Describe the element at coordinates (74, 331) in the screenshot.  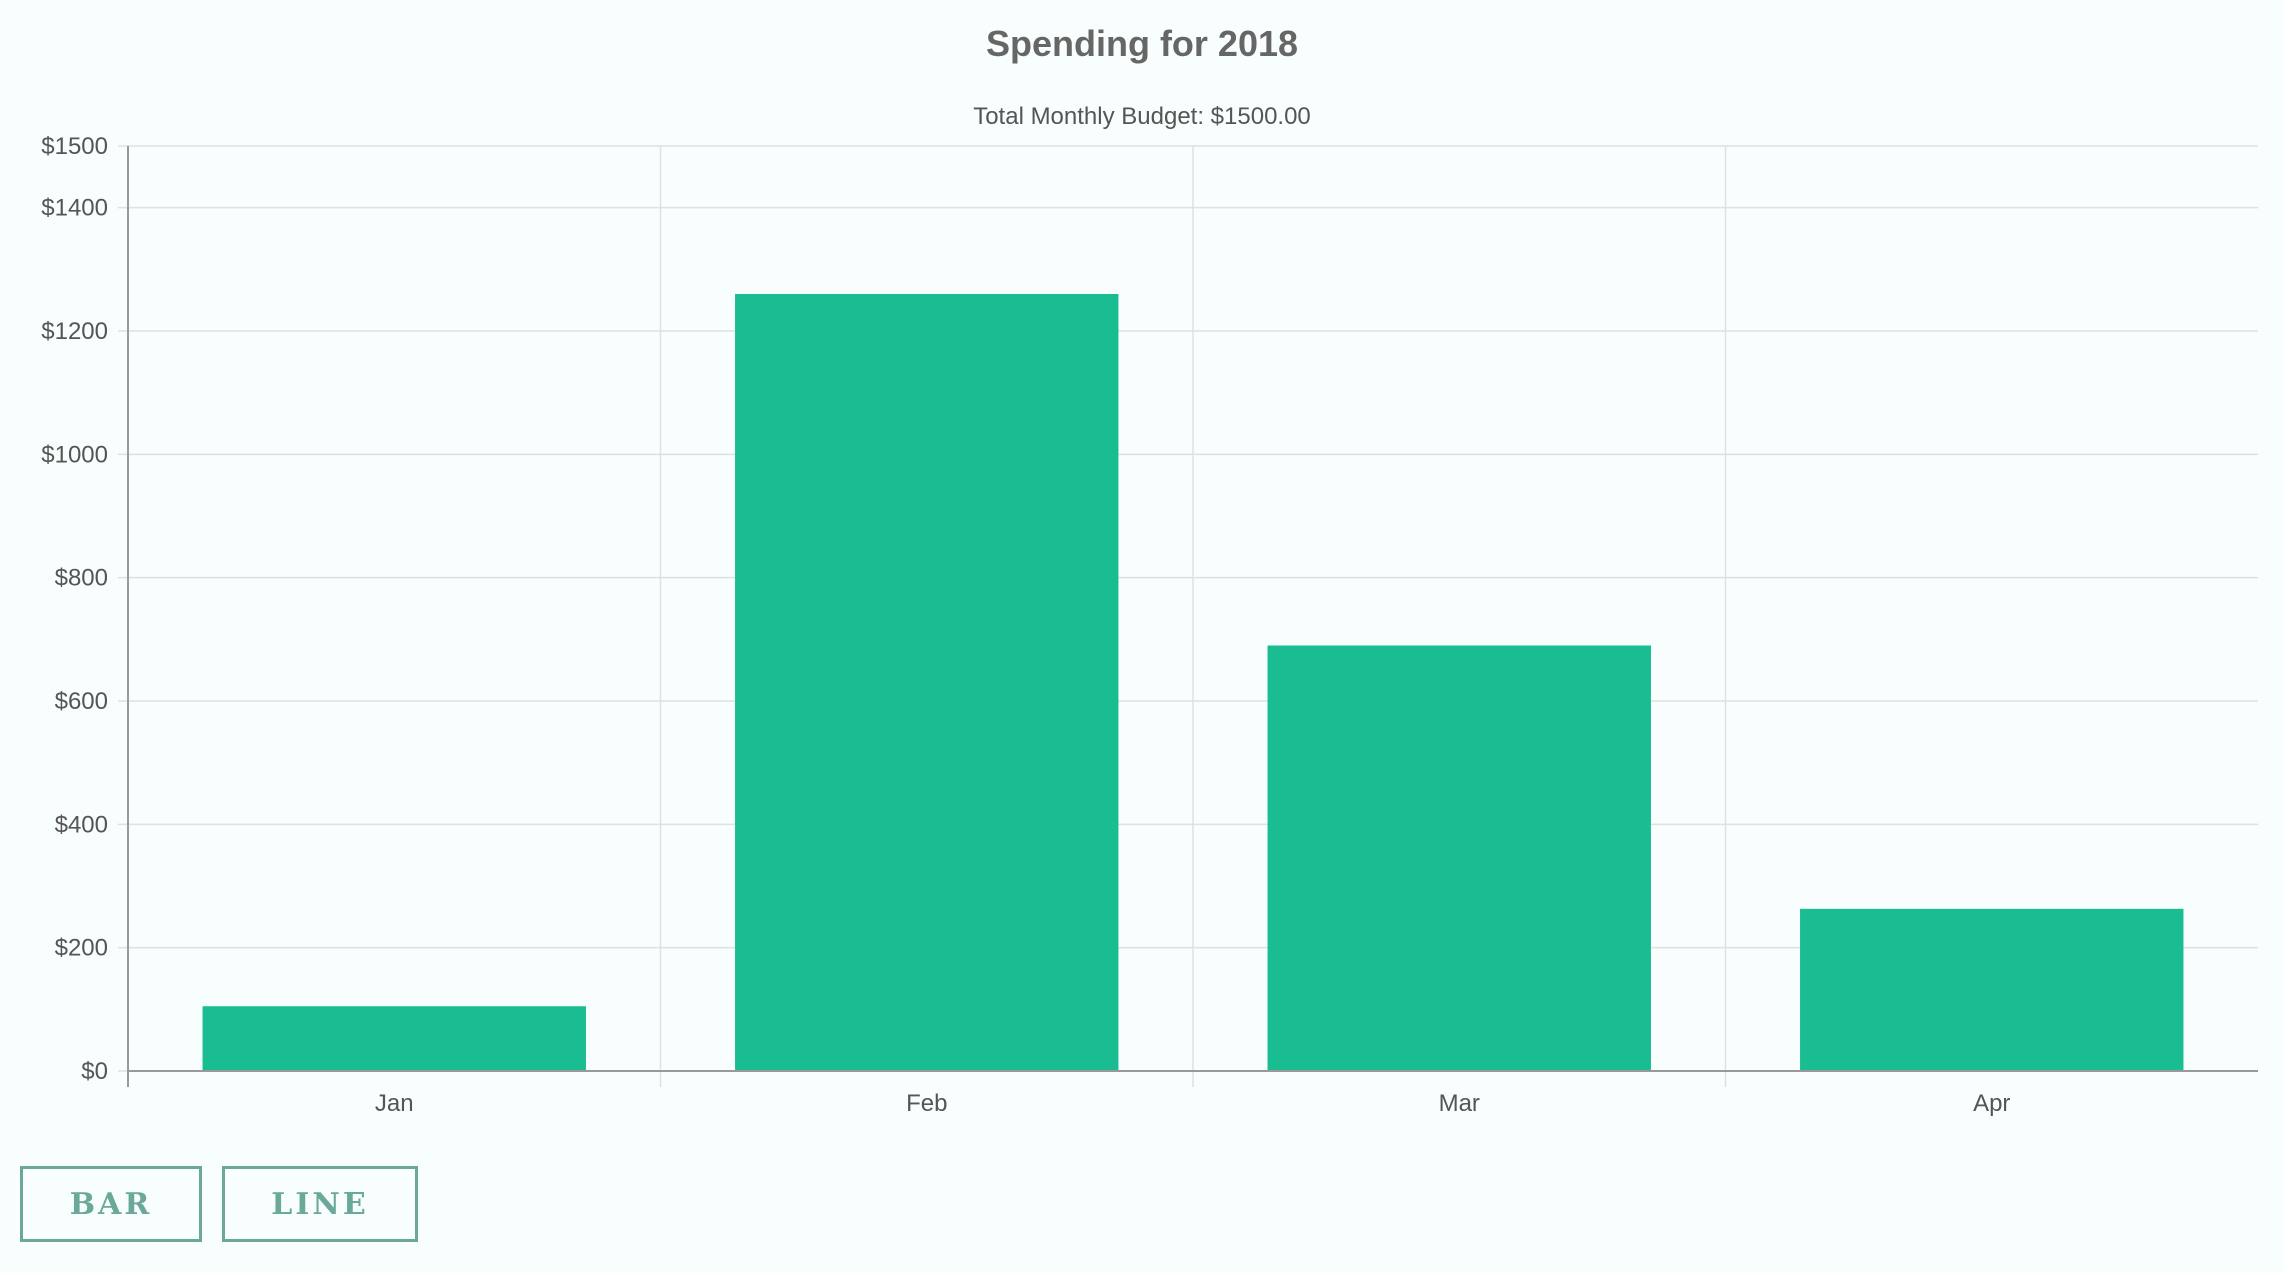
I see `y-tick-label: $1200` at that location.